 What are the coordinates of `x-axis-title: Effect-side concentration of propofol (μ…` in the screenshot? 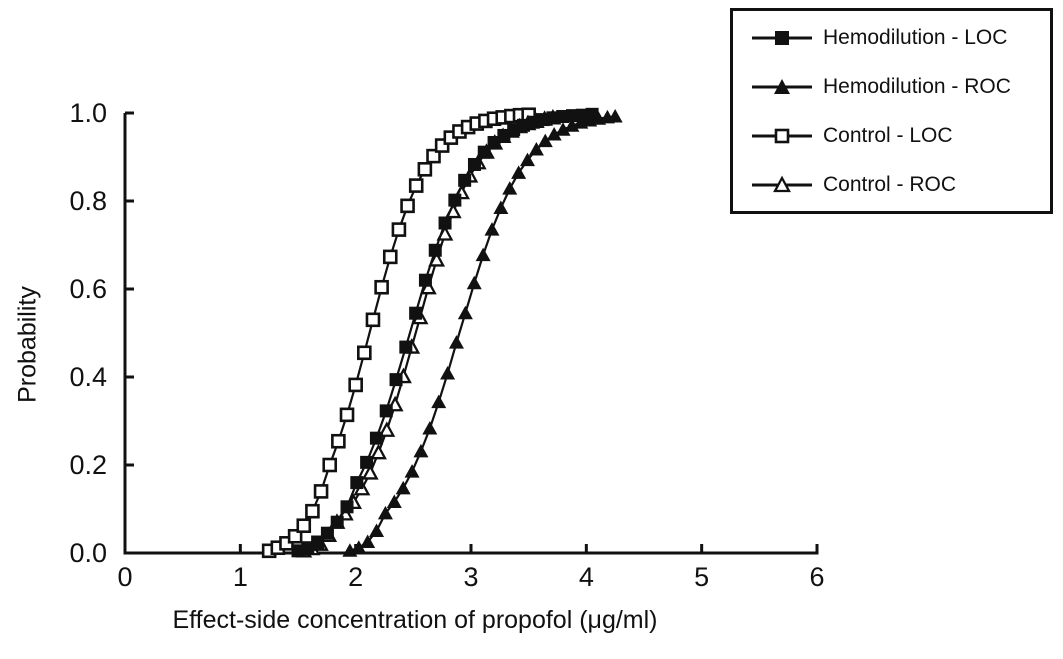 It's located at (415, 620).